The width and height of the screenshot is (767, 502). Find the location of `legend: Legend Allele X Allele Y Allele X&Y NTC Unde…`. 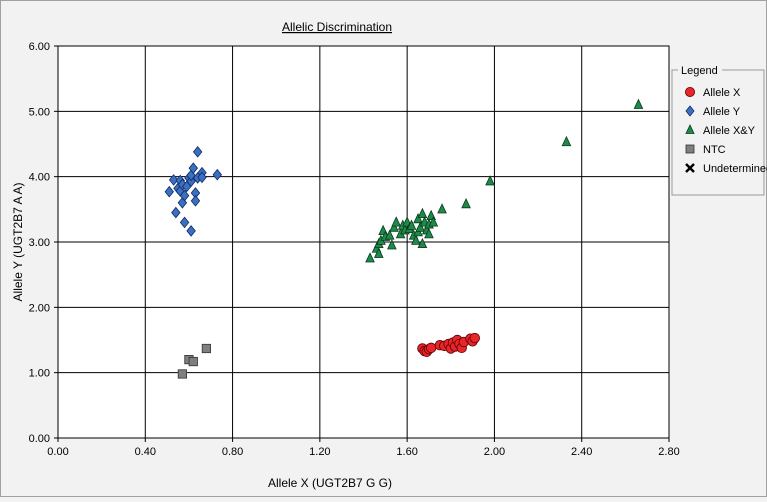

legend: Legend Allele X Allele Y Allele X&Y NTC Unde… is located at coordinates (719, 129).